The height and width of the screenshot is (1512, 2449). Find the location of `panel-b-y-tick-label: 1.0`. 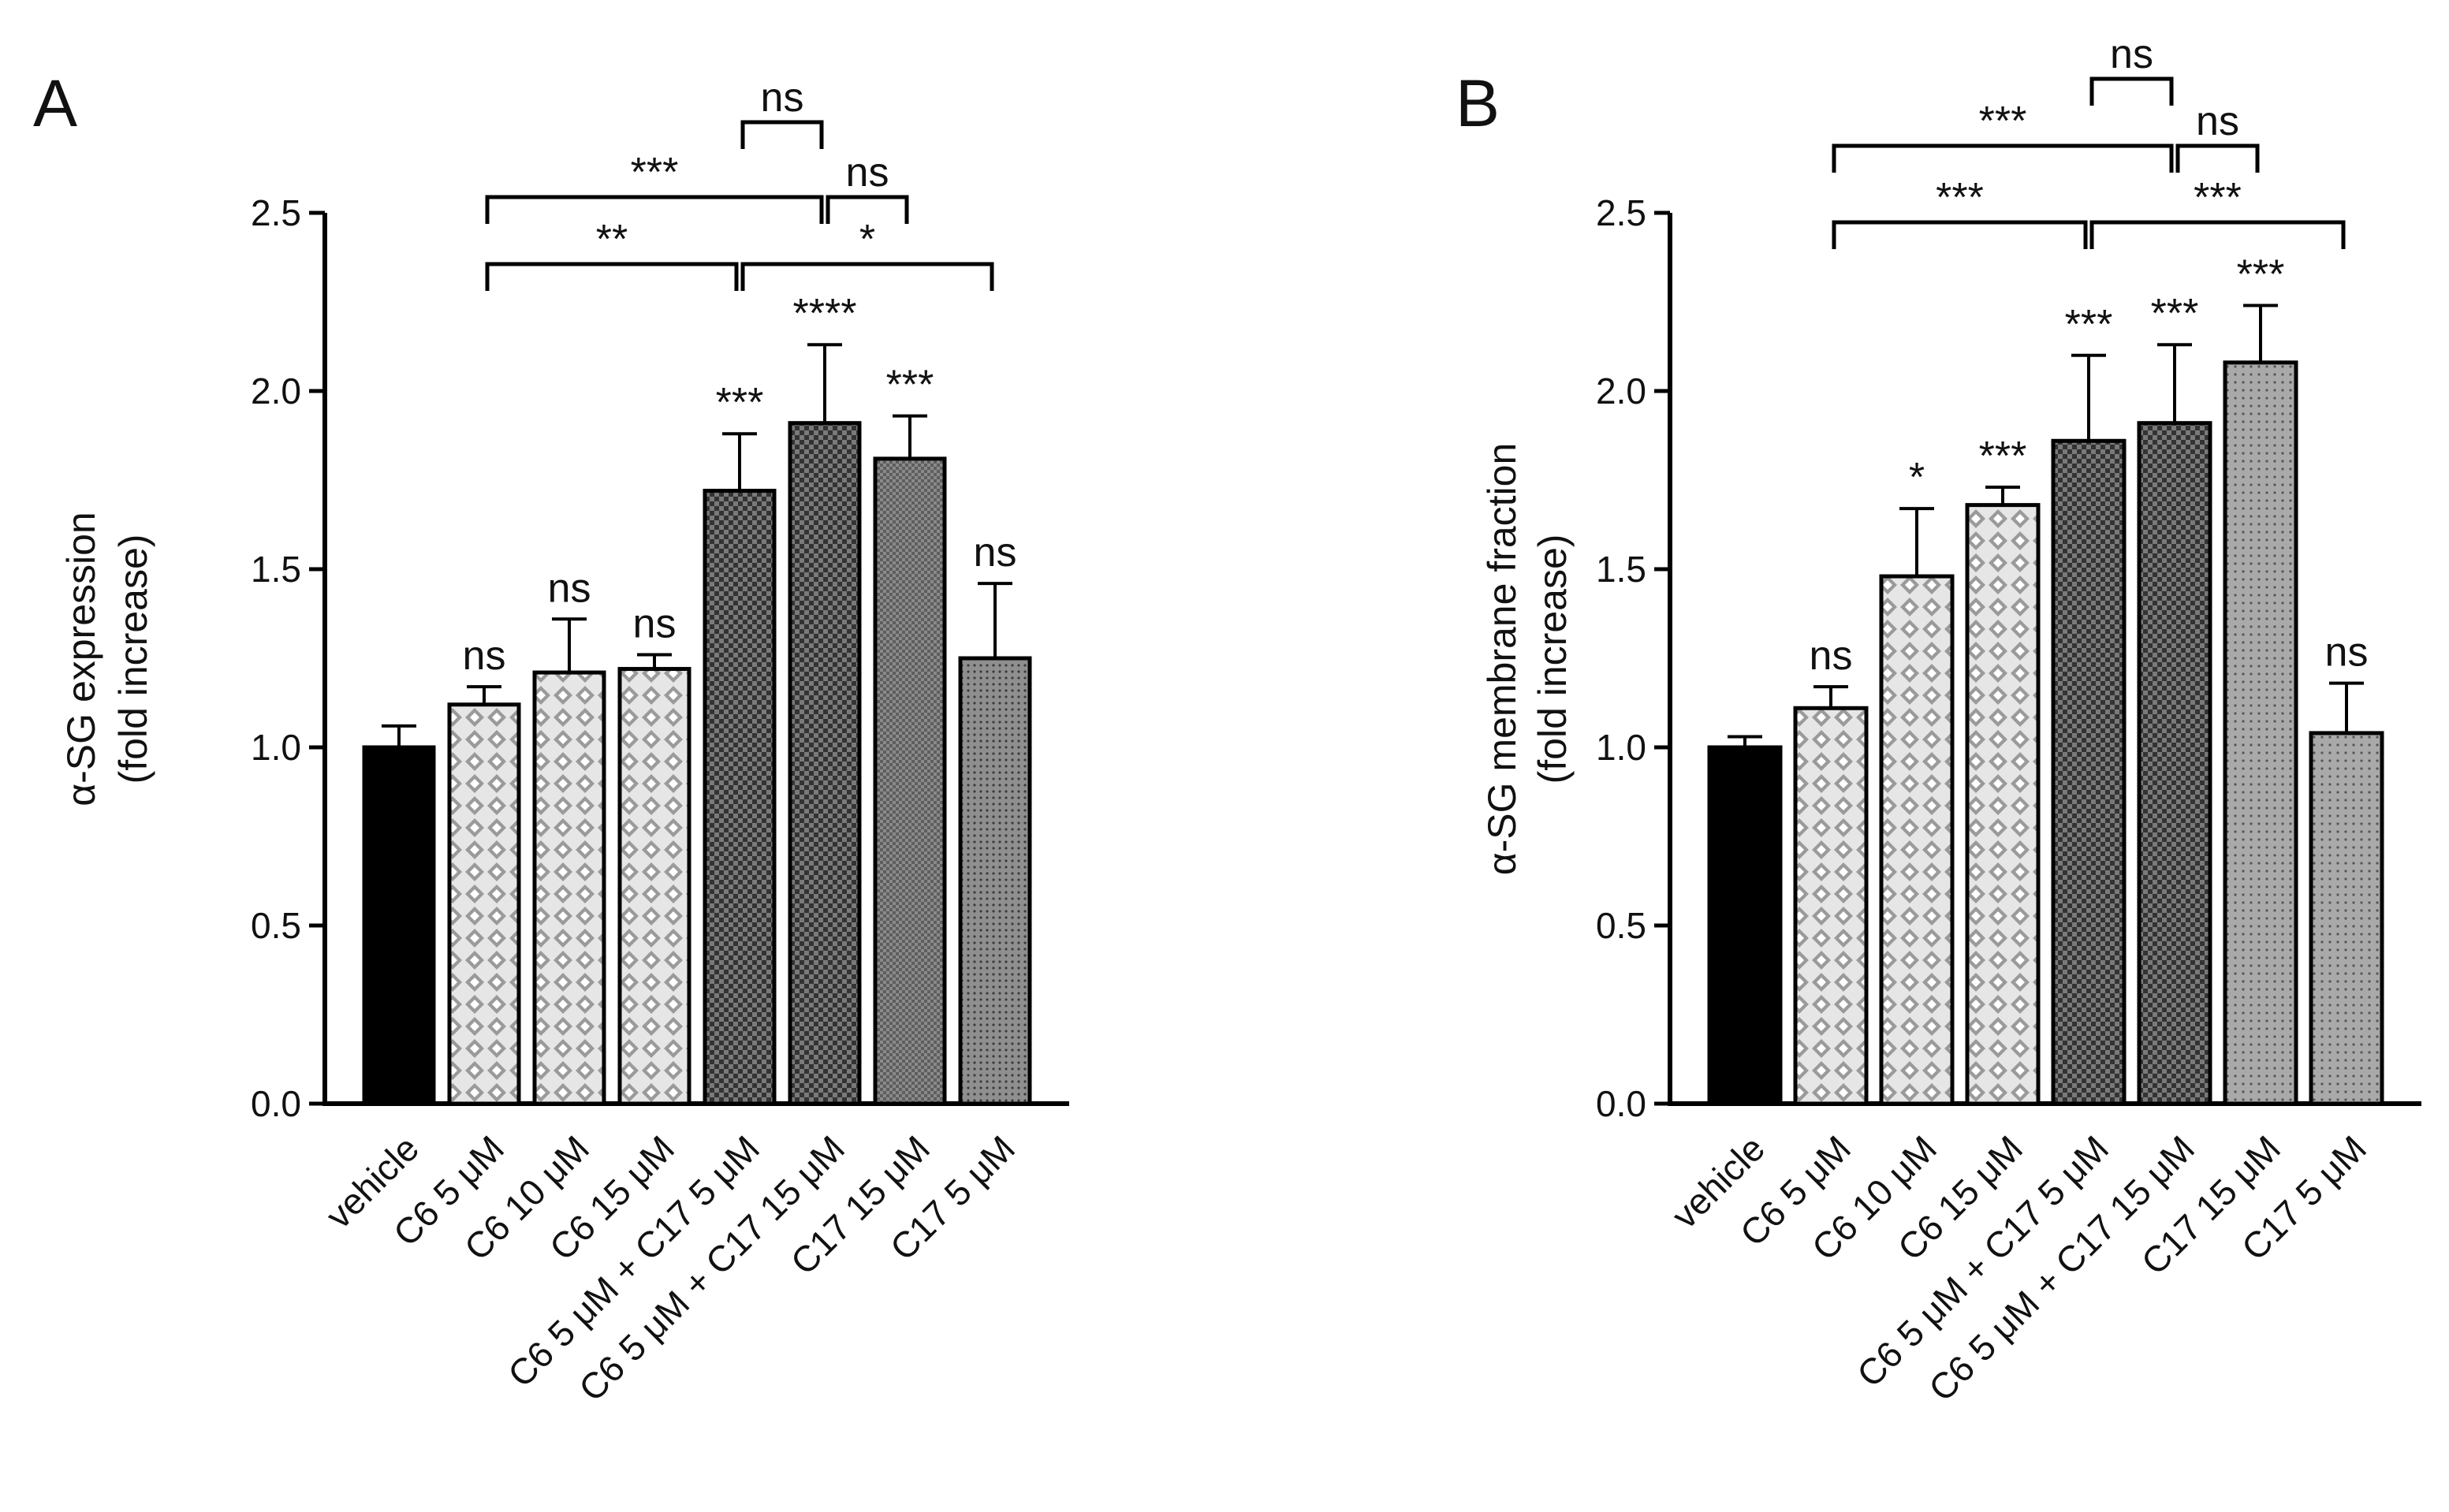

panel-b-y-tick-label: 1.0 is located at coordinates (1621, 747).